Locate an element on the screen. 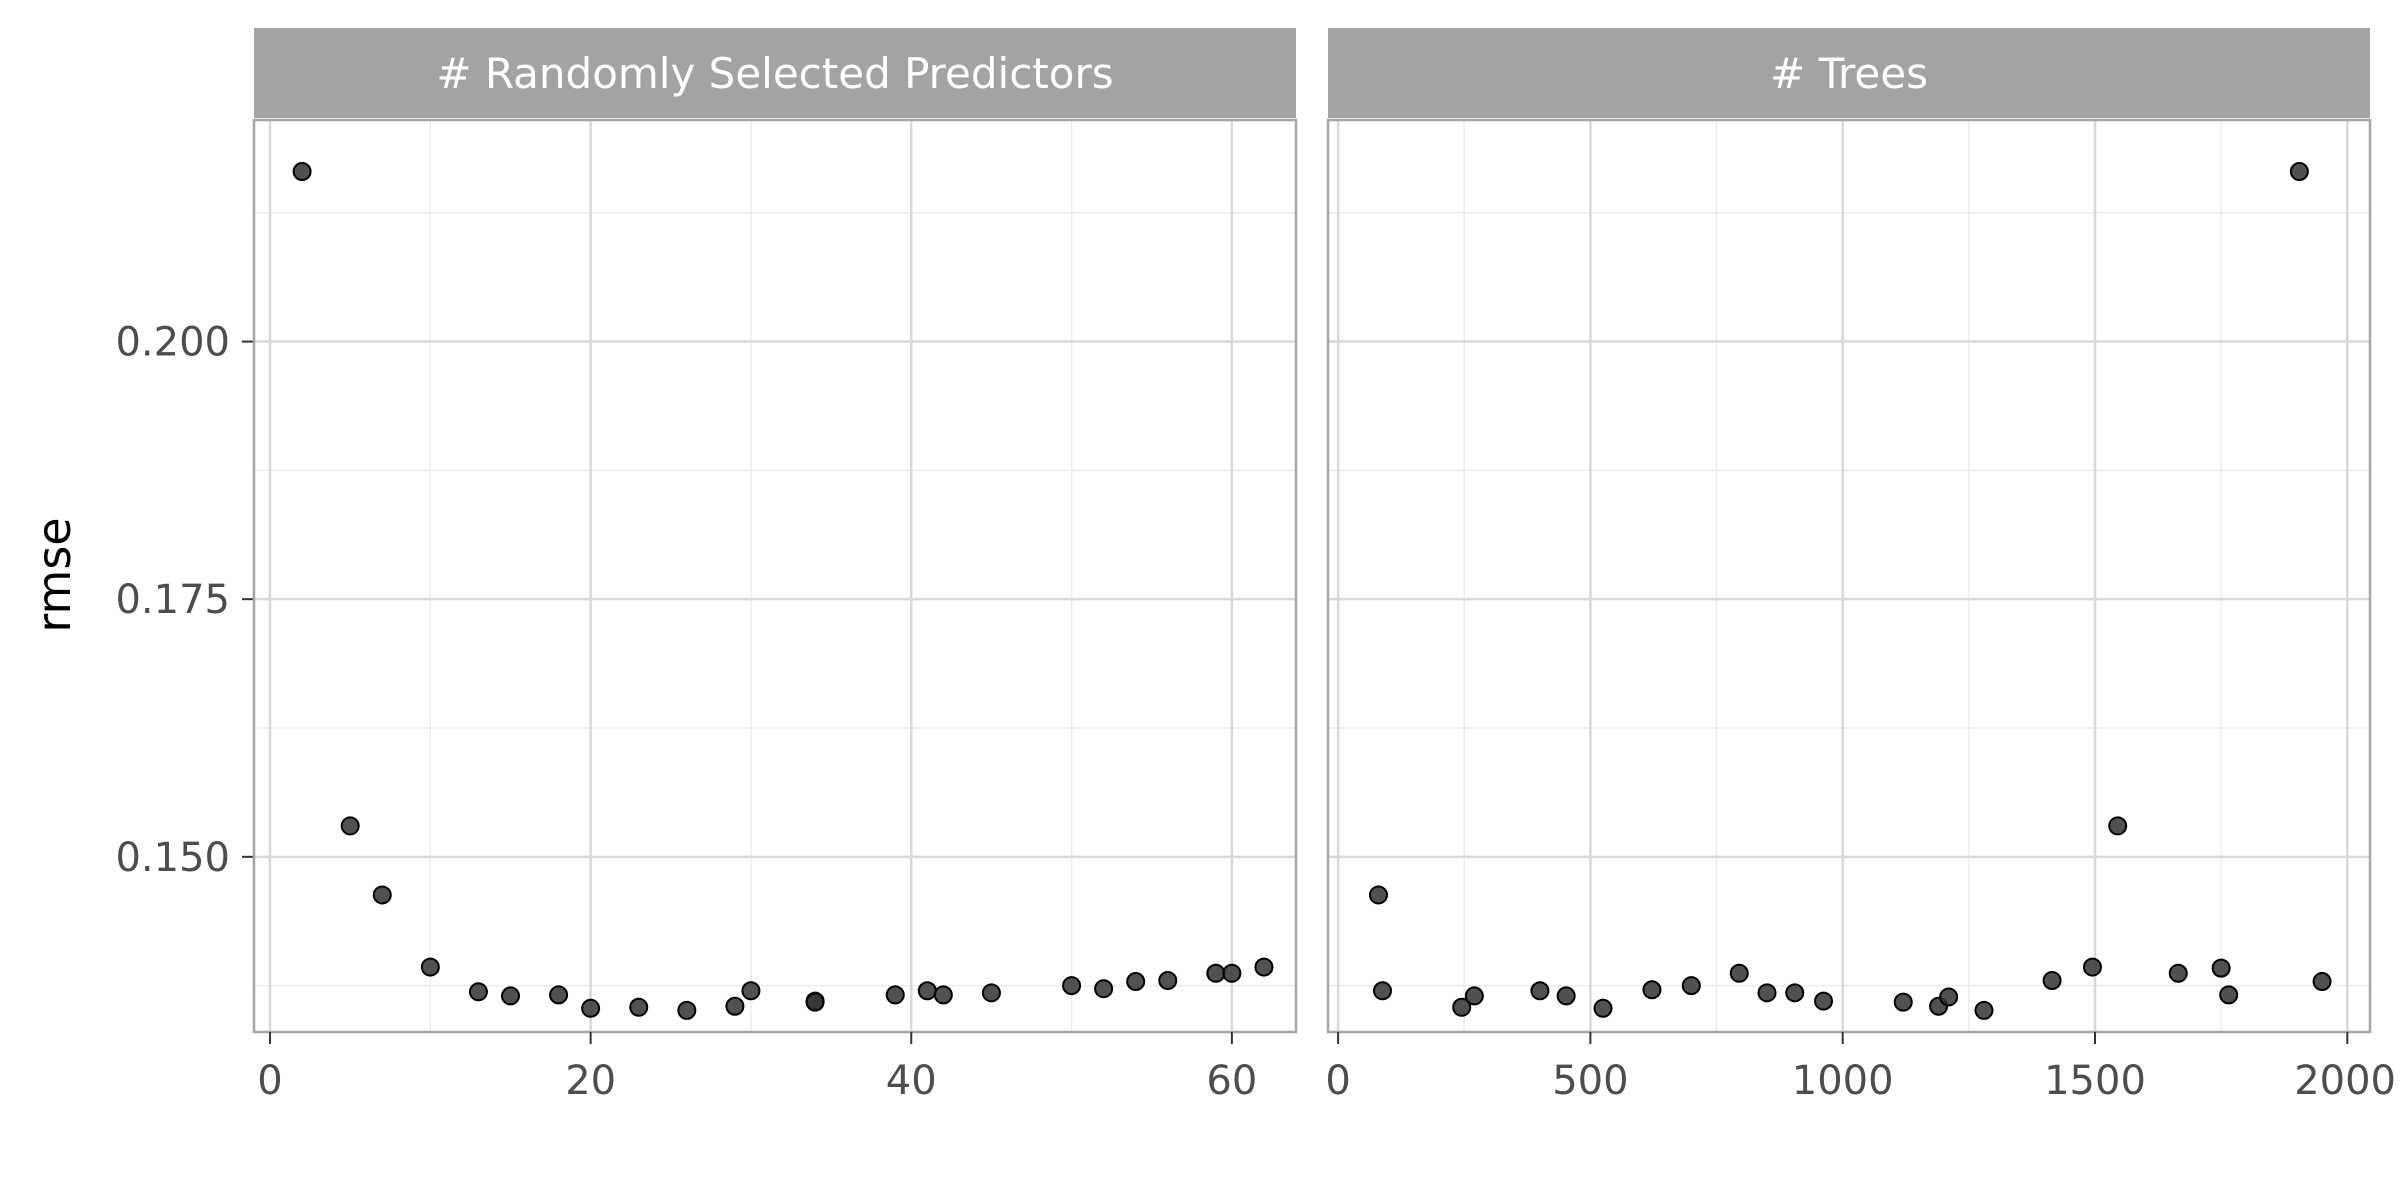 The width and height of the screenshot is (2400, 1200). x-tick-label: 20 is located at coordinates (590, 1081).